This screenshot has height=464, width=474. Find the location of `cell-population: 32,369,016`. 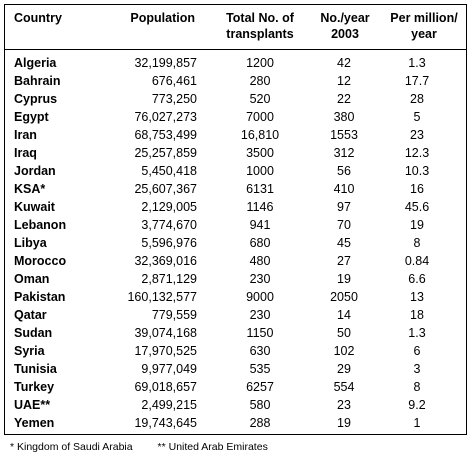

cell-population: 32,369,016 is located at coordinates (165, 261).